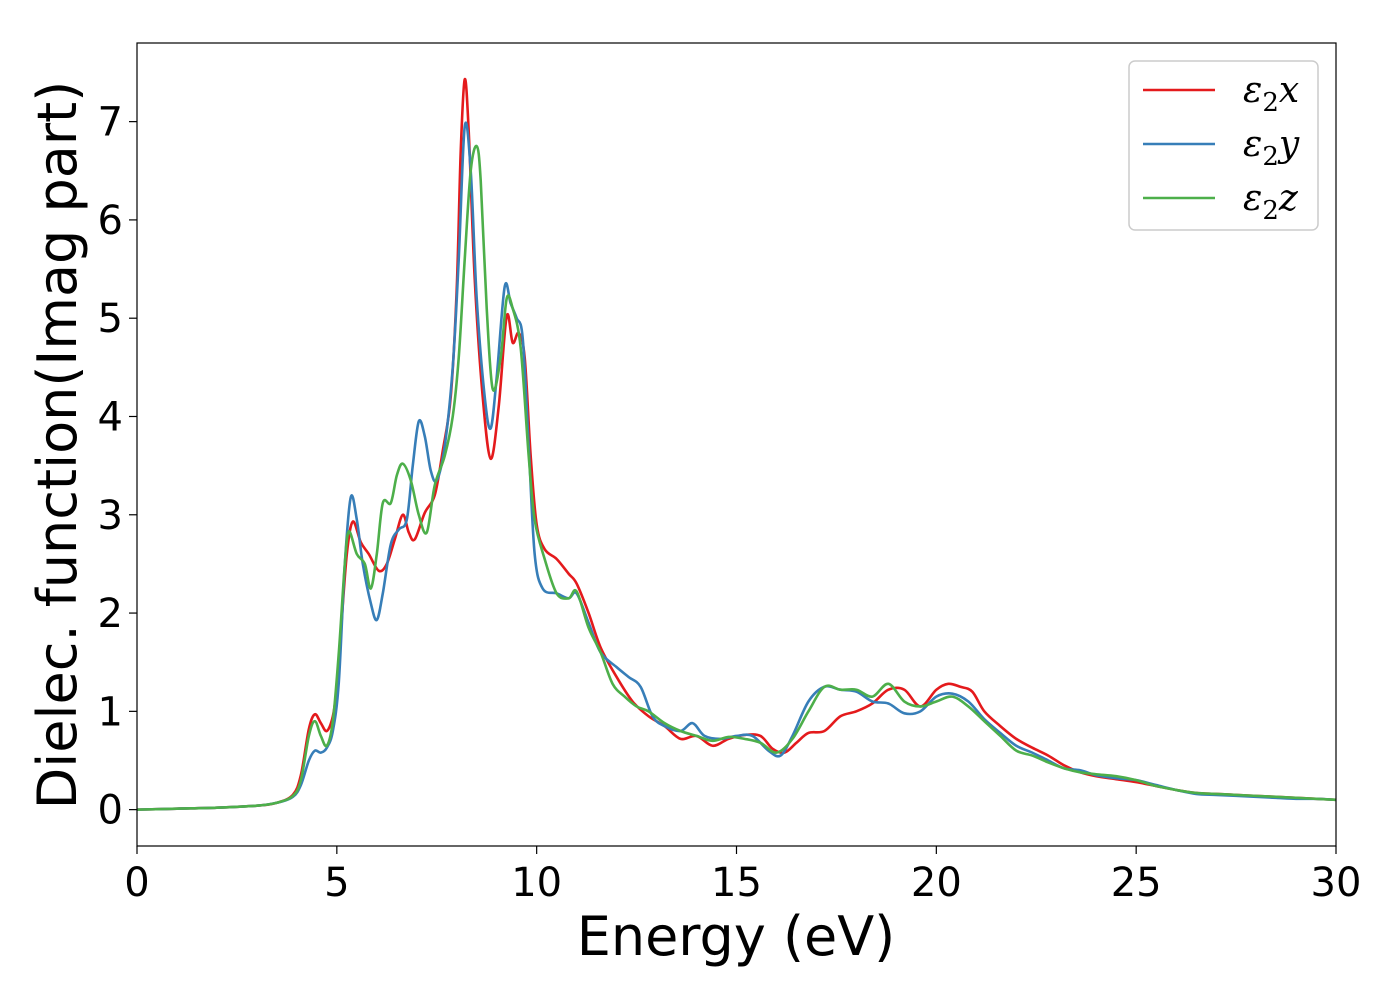  What do you see at coordinates (1271, 202) in the screenshot?
I see `legend-label: ε2z` at bounding box center [1271, 202].